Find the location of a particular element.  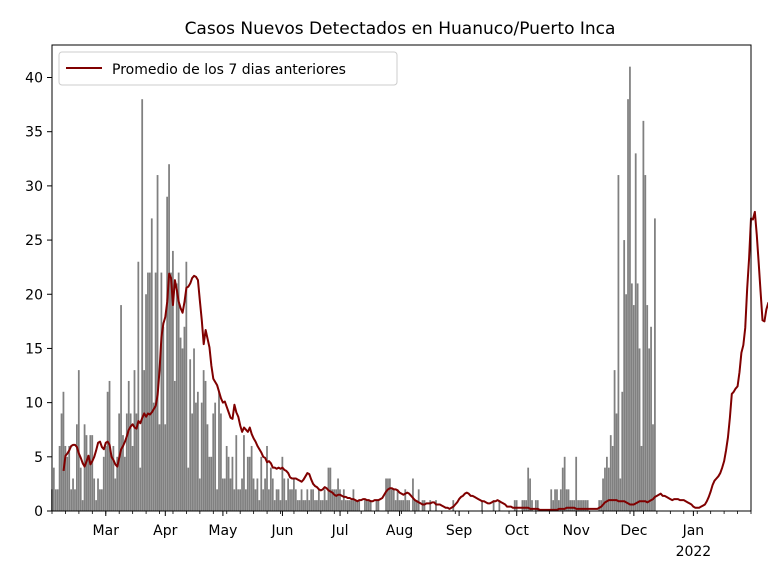

y-tick-label: 10 is located at coordinates (34, 404).